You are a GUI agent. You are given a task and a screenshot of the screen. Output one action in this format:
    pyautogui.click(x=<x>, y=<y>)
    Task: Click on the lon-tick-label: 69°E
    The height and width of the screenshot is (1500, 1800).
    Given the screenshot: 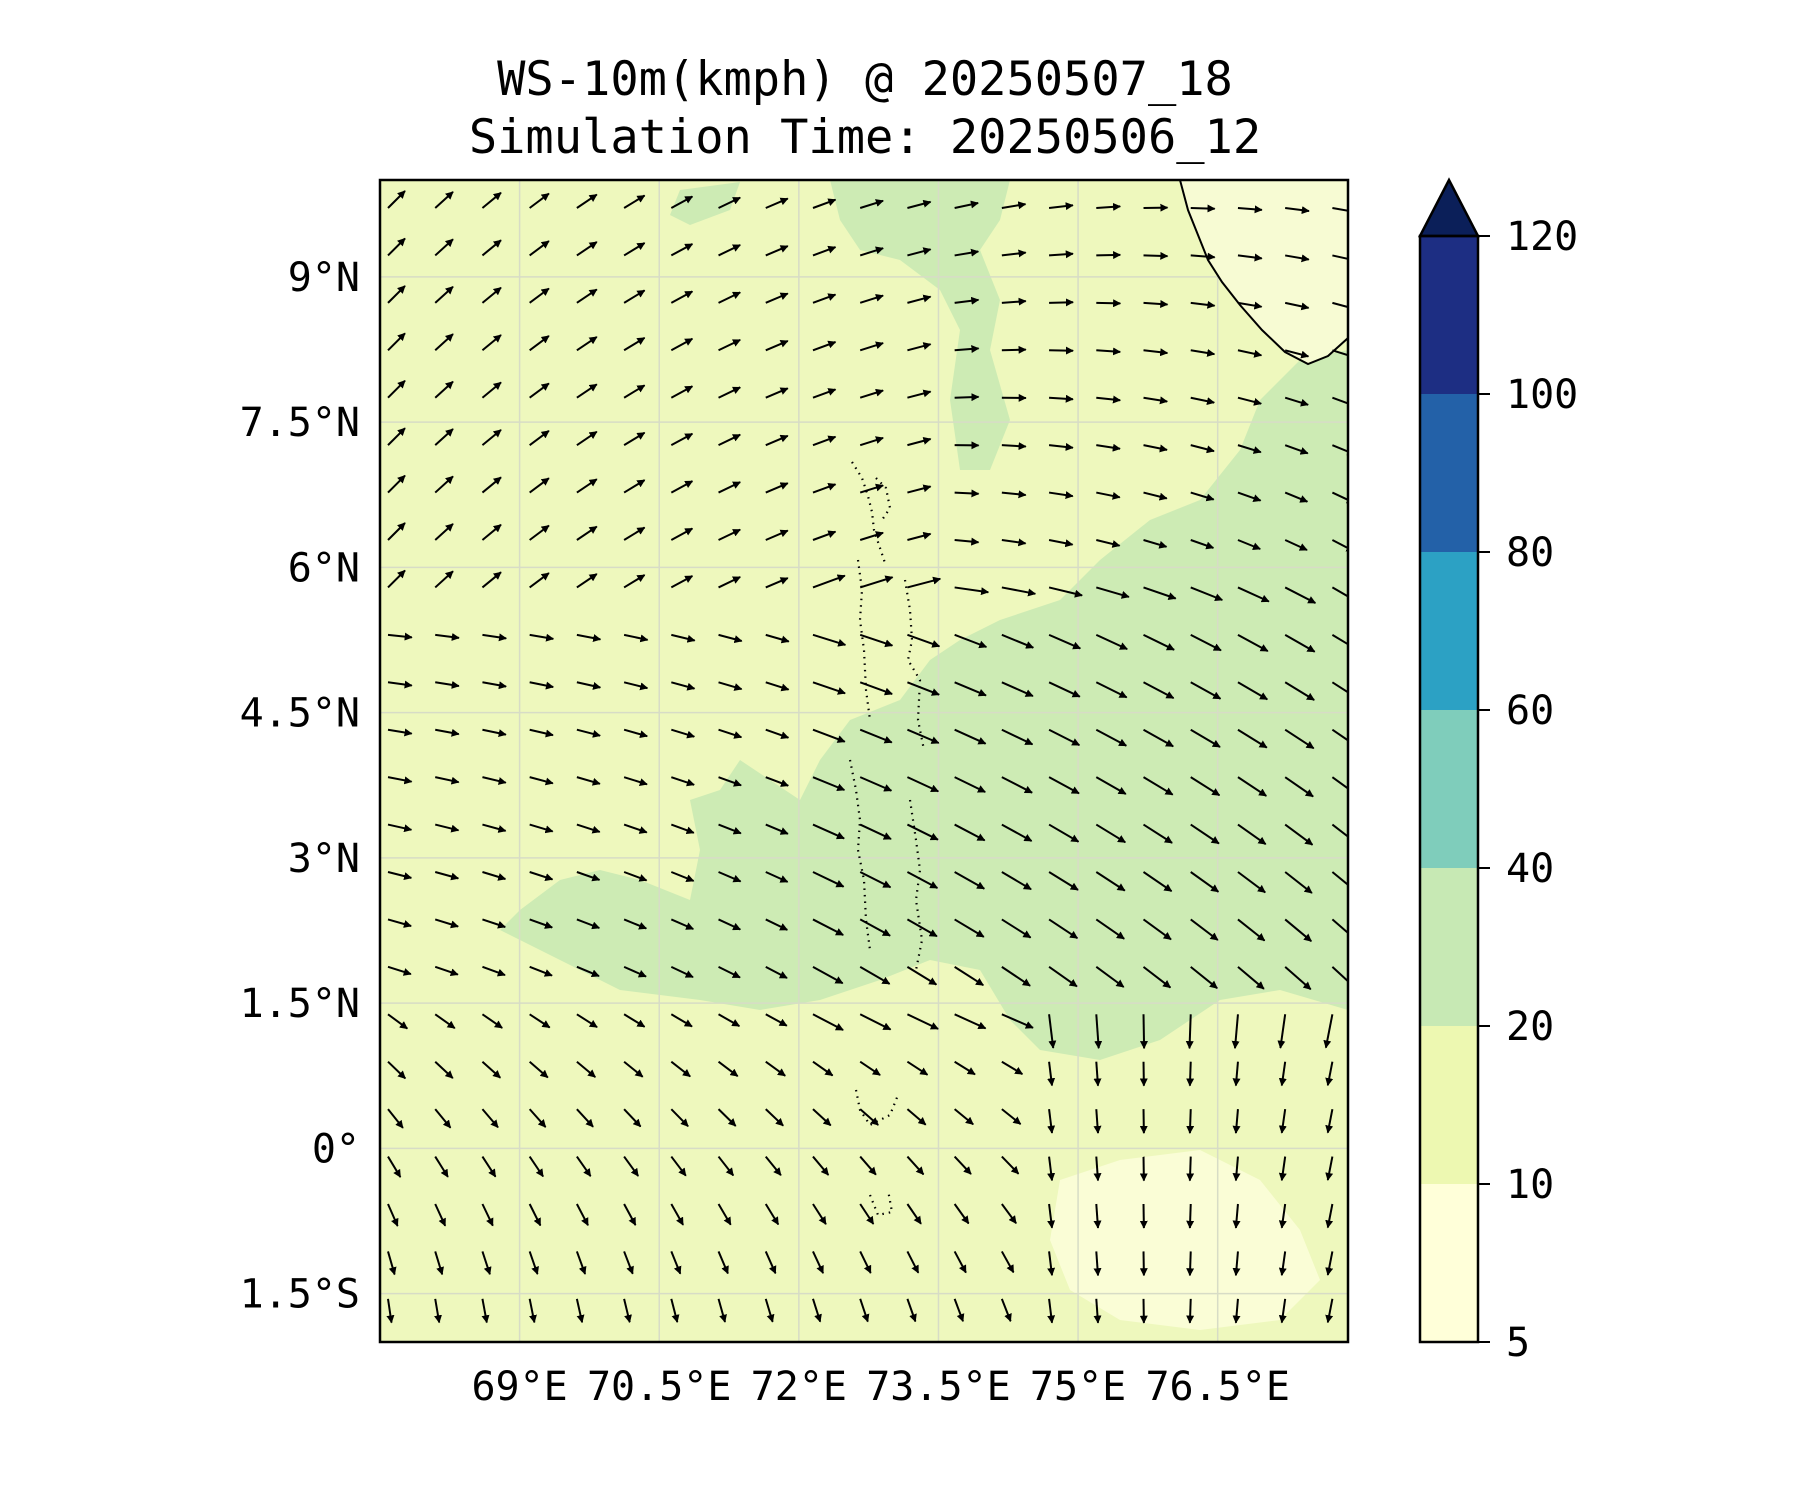 What is the action you would take?
    pyautogui.click(x=519, y=1387)
    